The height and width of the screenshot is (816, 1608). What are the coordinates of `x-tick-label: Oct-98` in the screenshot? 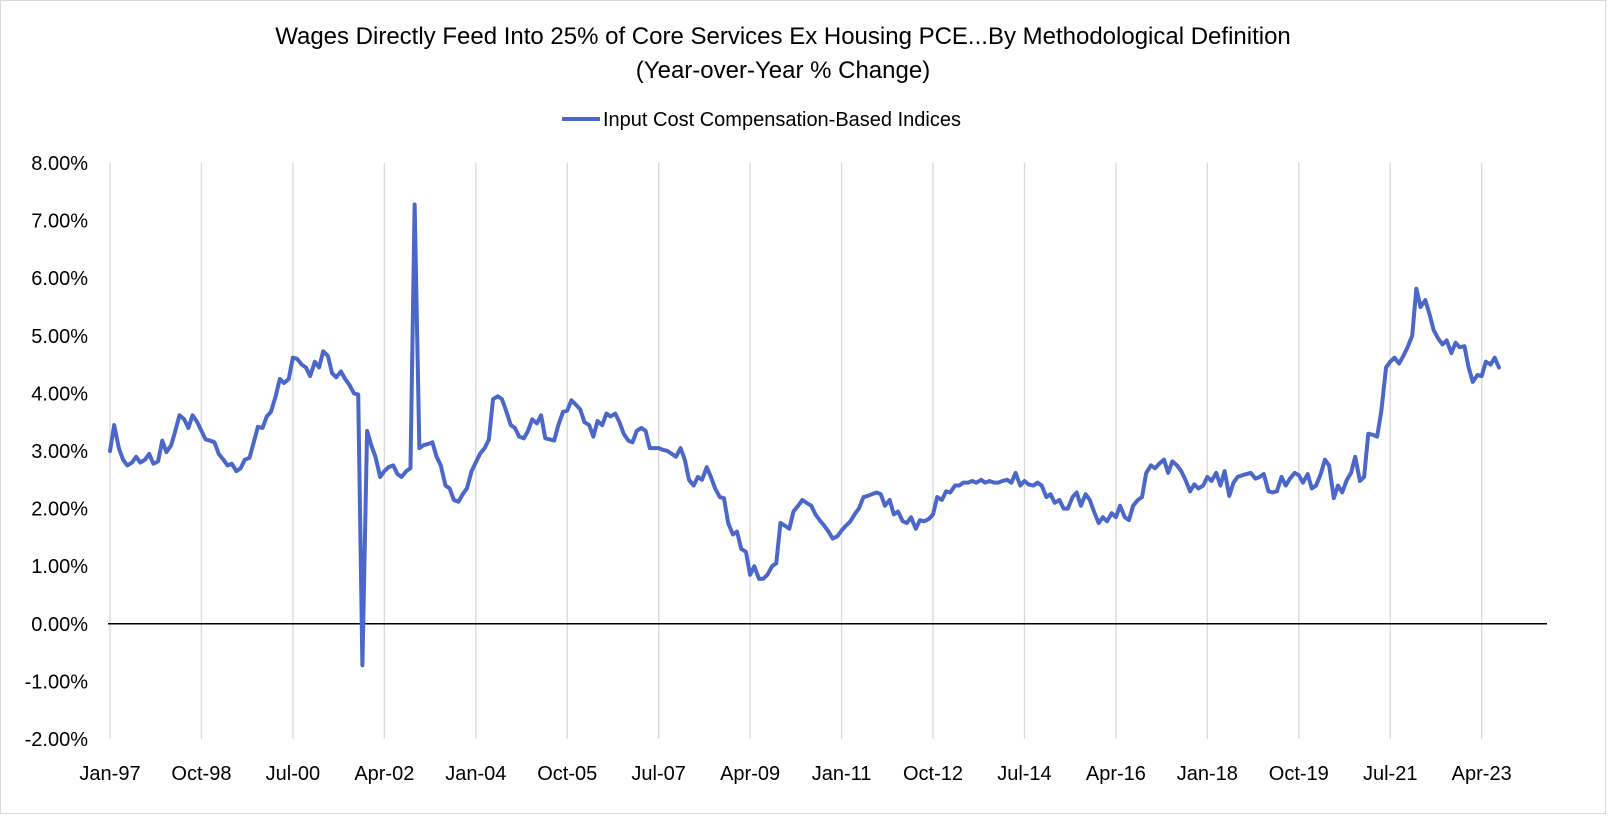 It's located at (201, 774).